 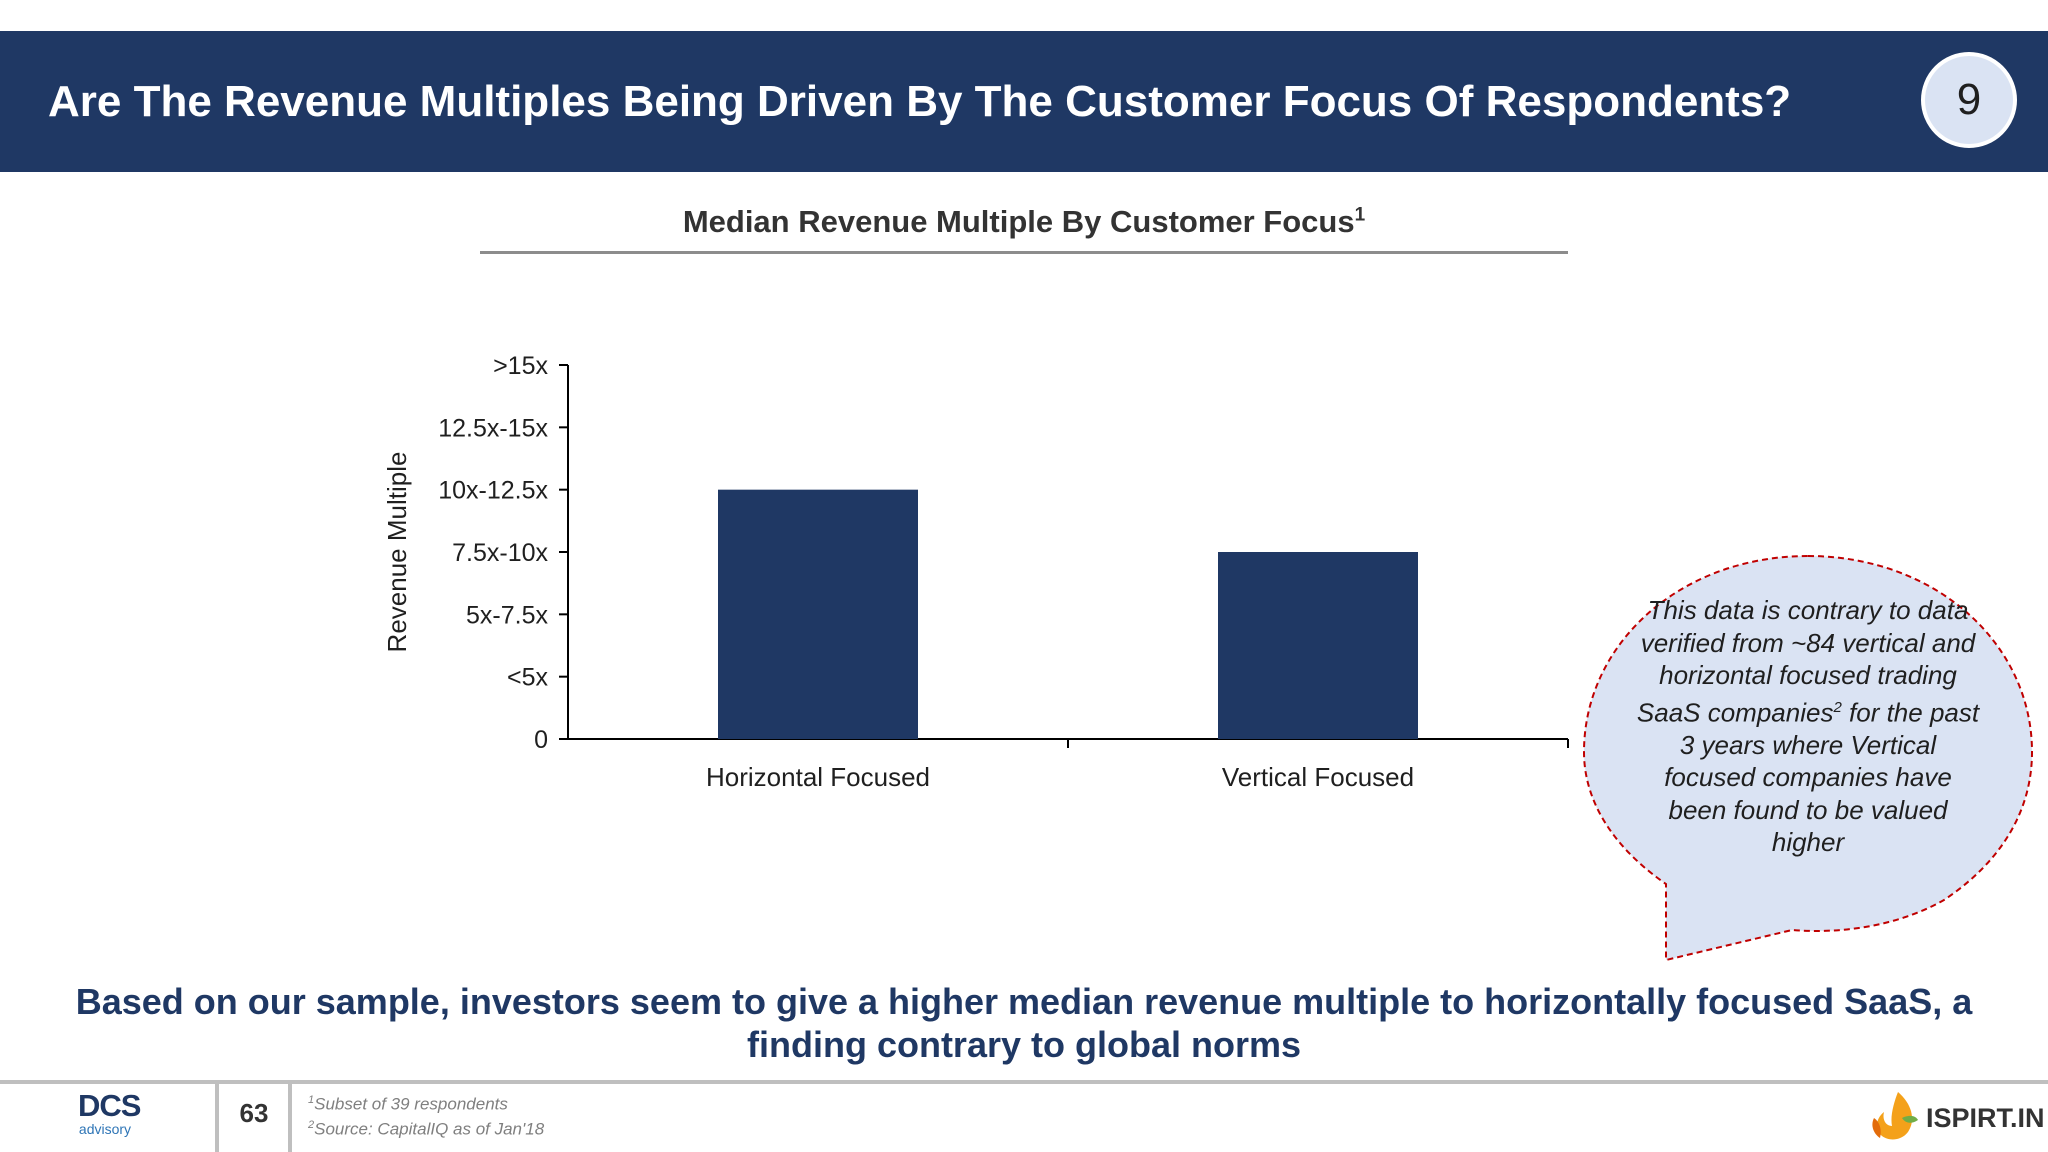 What do you see at coordinates (109, 1112) in the screenshot?
I see `dcs-advisory-logo: DCS advisory` at bounding box center [109, 1112].